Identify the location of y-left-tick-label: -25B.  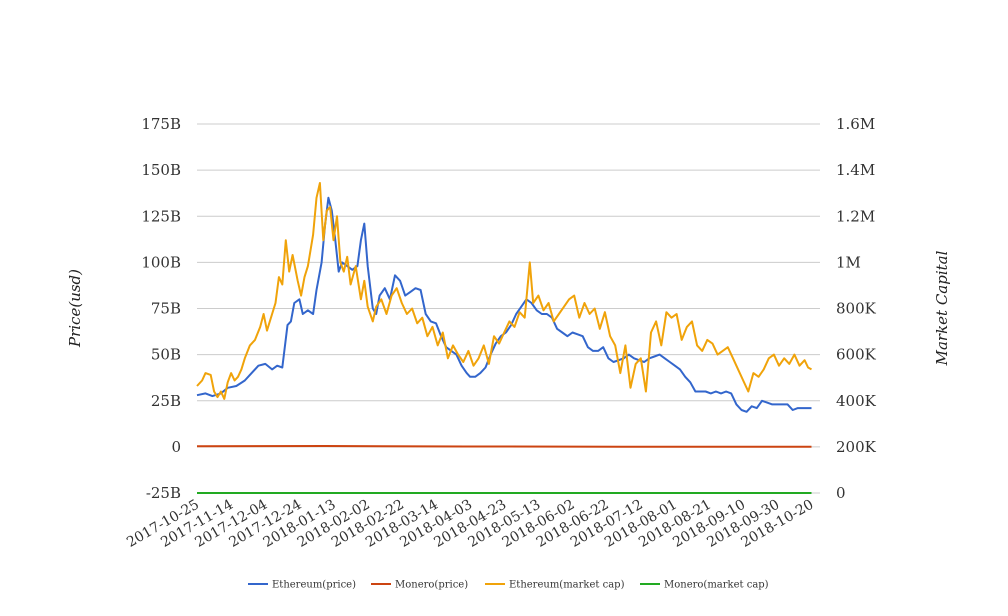
(163, 493).